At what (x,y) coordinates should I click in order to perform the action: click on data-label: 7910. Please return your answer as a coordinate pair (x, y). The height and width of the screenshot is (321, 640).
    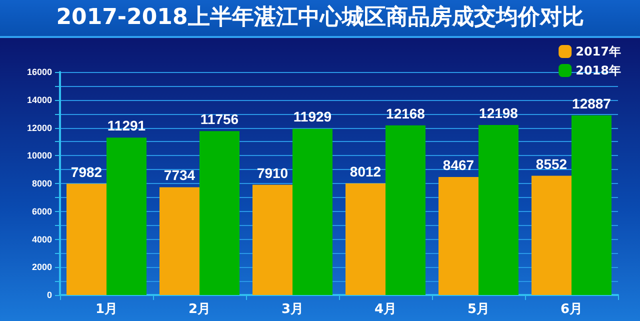
    Looking at the image, I should click on (272, 172).